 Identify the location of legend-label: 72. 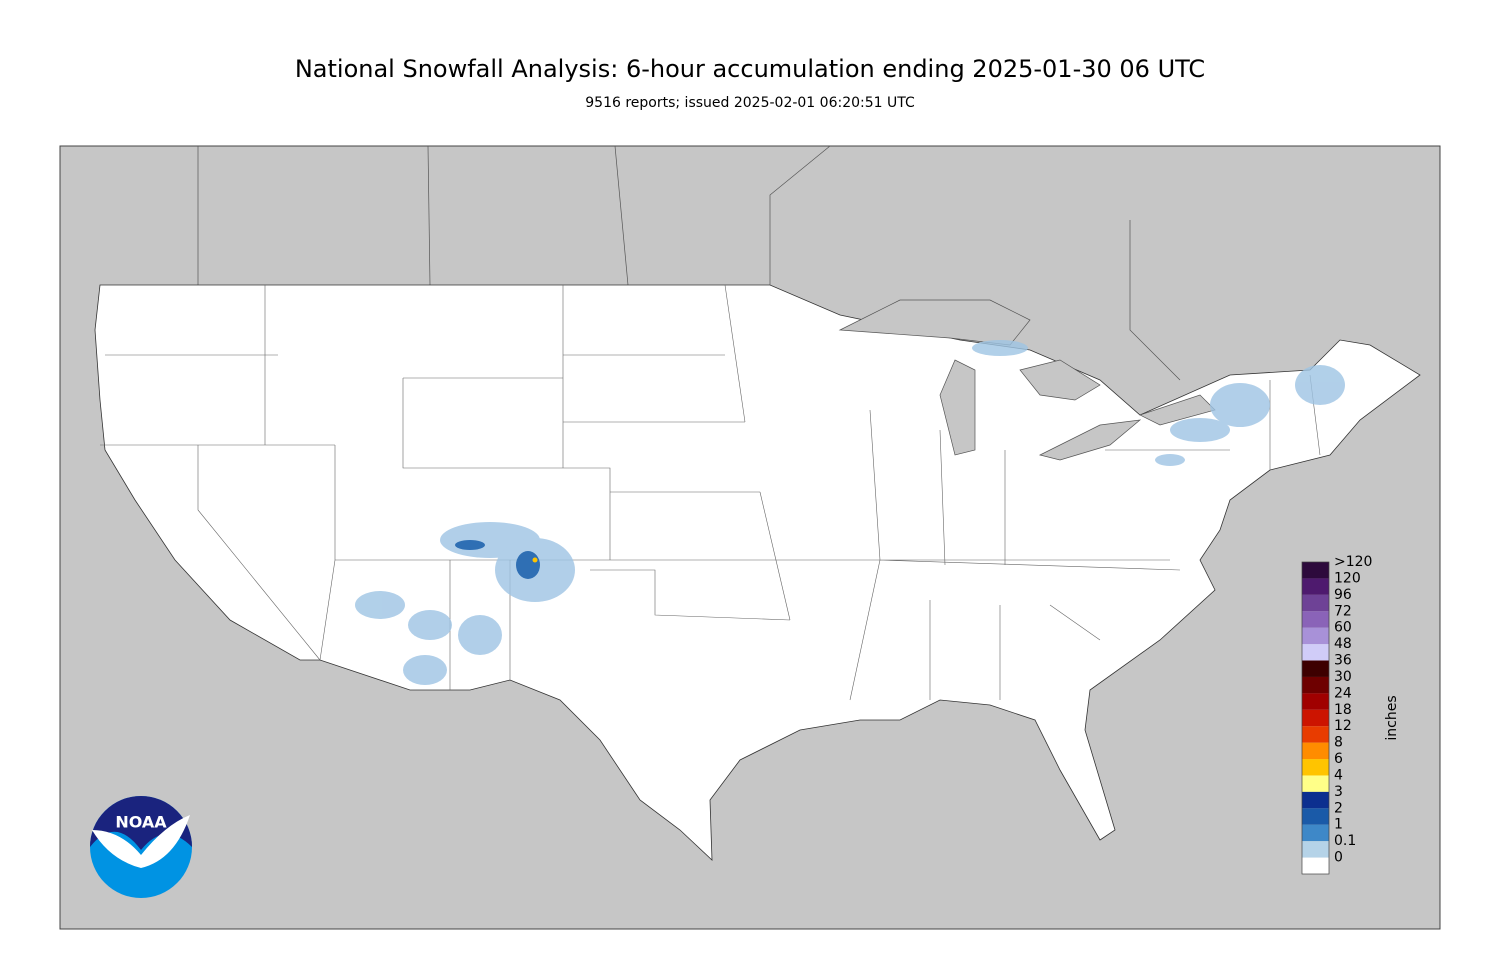
(1343, 611).